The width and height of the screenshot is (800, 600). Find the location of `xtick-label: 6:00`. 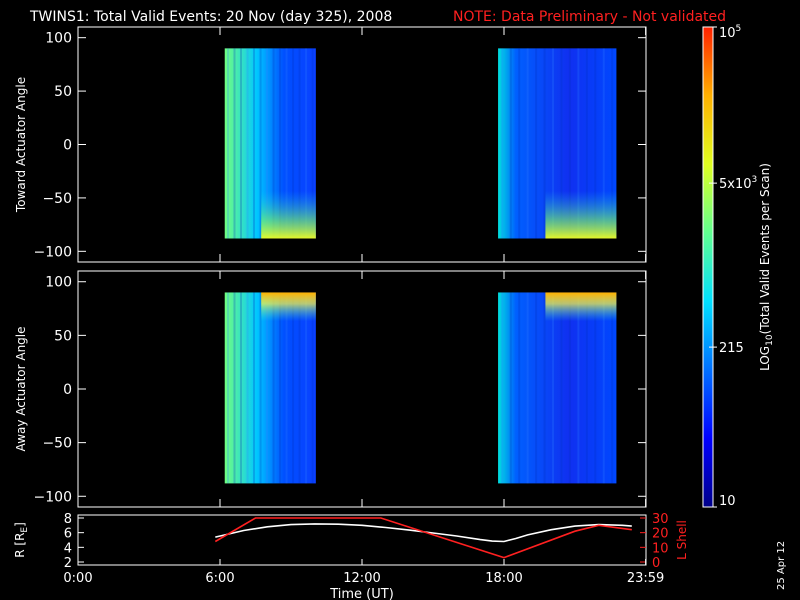

xtick-label: 6:00 is located at coordinates (219, 578).